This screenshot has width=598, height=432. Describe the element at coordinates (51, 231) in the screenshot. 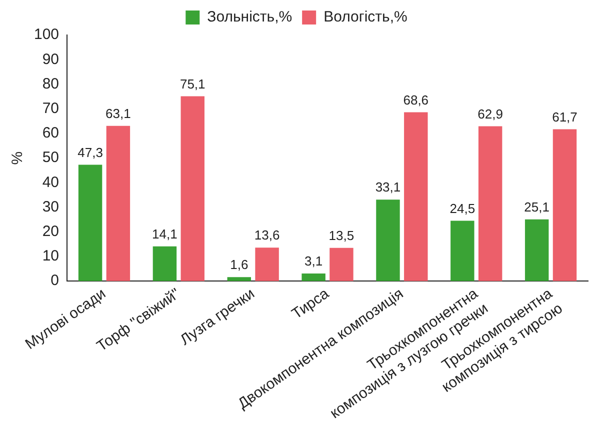

I see `y-tick-label: 20` at that location.